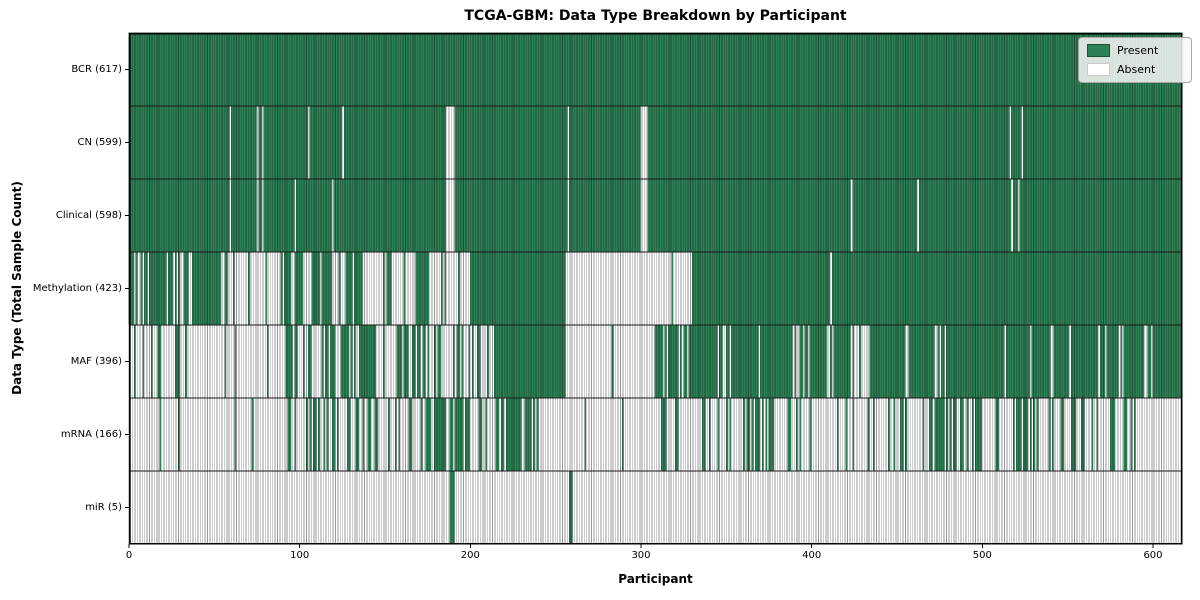  I want to click on y-tick-Clinical: Clinical (598), so click(88, 215).